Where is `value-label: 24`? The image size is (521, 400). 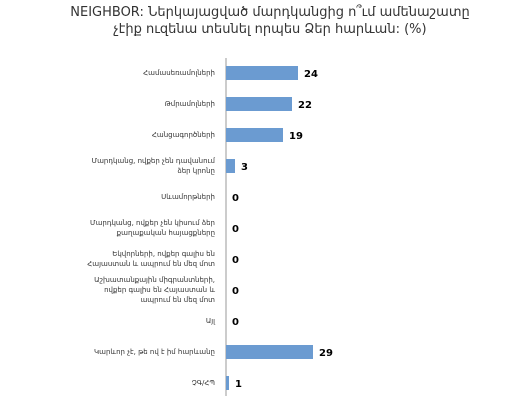 value-label: 24 is located at coordinates (311, 74).